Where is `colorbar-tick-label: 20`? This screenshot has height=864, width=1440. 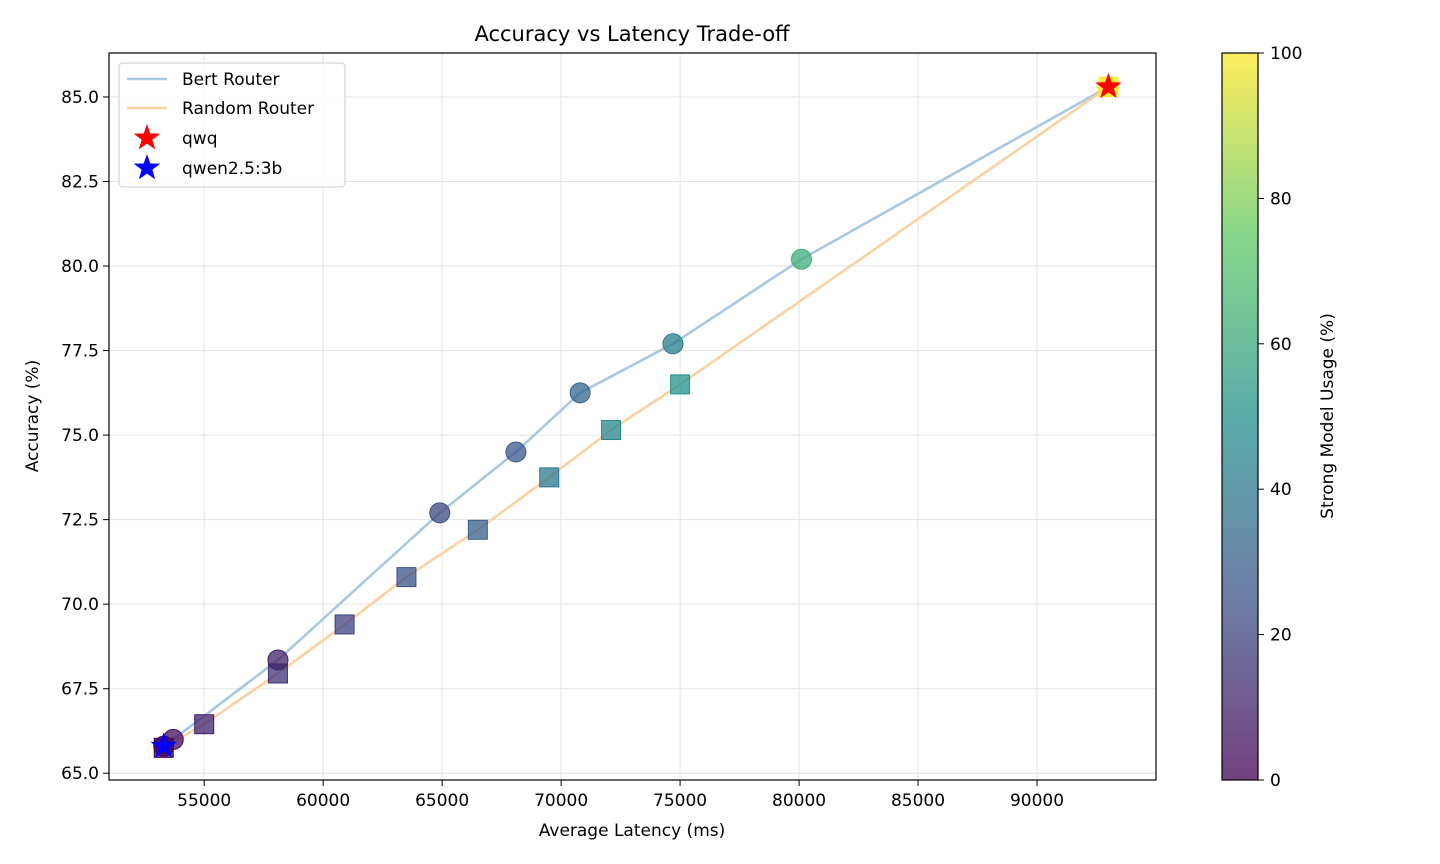
colorbar-tick-label: 20 is located at coordinates (1281, 636).